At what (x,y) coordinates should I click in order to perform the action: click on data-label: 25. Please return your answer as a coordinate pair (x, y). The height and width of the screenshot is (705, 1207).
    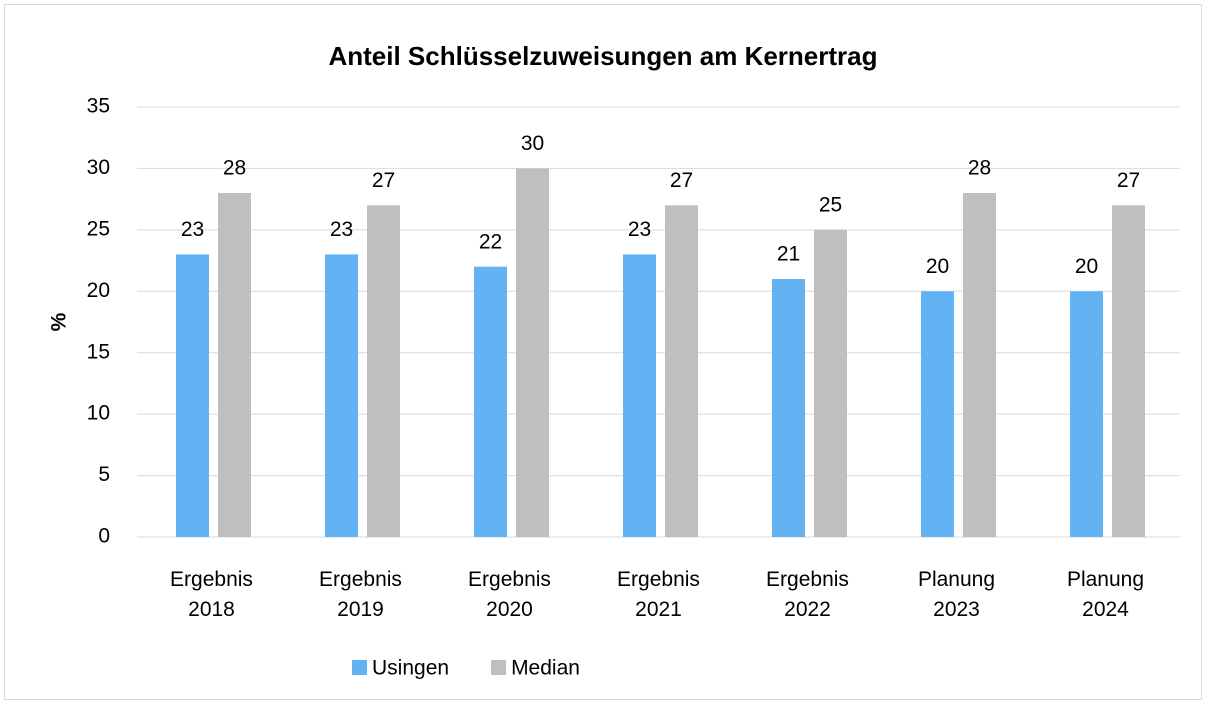
    Looking at the image, I should click on (830, 204).